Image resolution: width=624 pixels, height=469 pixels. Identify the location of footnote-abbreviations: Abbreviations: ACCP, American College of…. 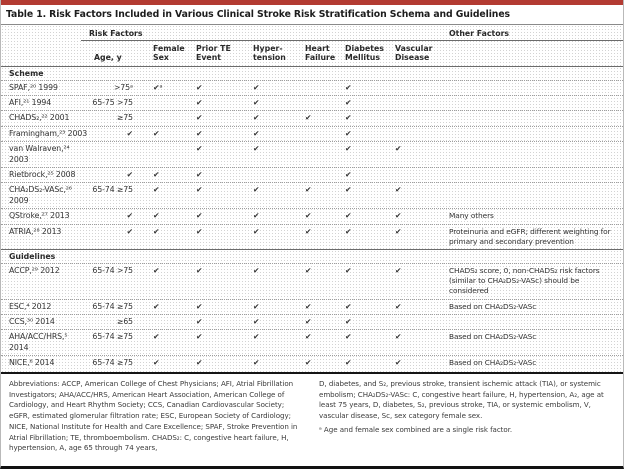
(153, 416).